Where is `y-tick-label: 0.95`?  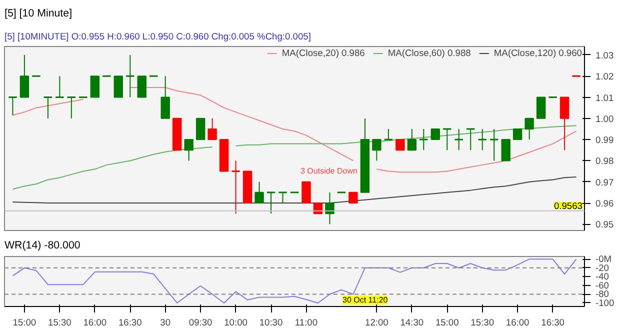 y-tick-label: 0.95 is located at coordinates (605, 225).